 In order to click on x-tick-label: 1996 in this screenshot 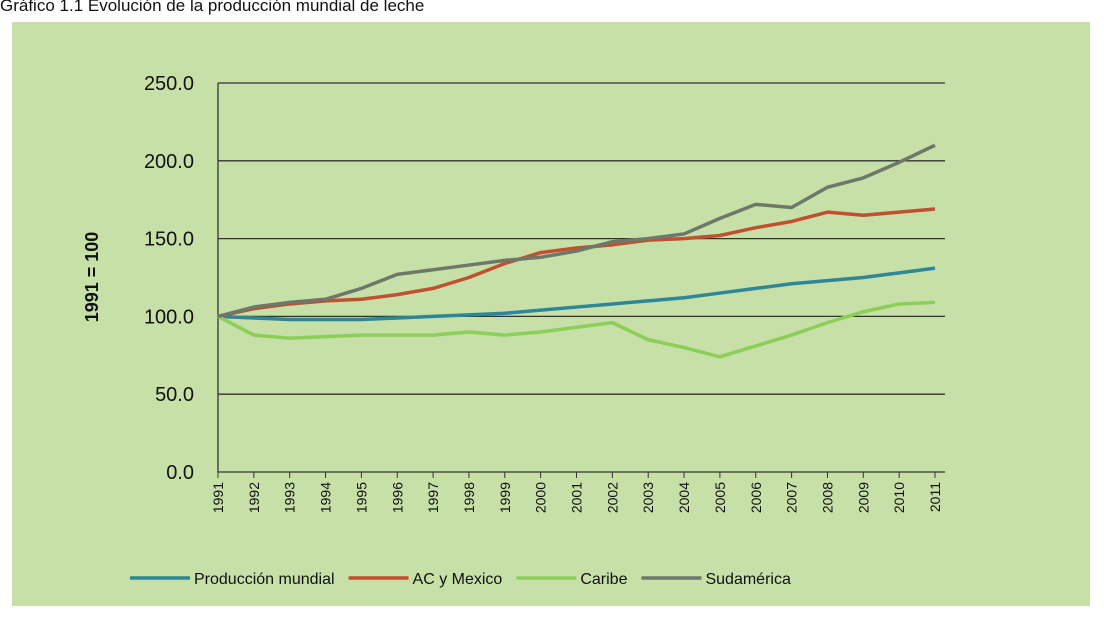, I will do `click(397, 497)`.